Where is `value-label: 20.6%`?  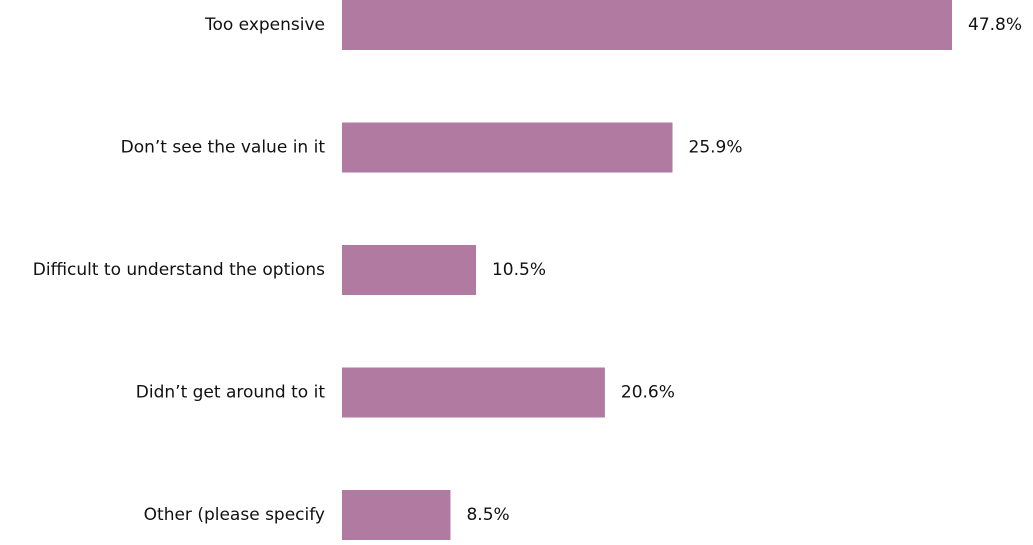
value-label: 20.6% is located at coordinates (648, 393).